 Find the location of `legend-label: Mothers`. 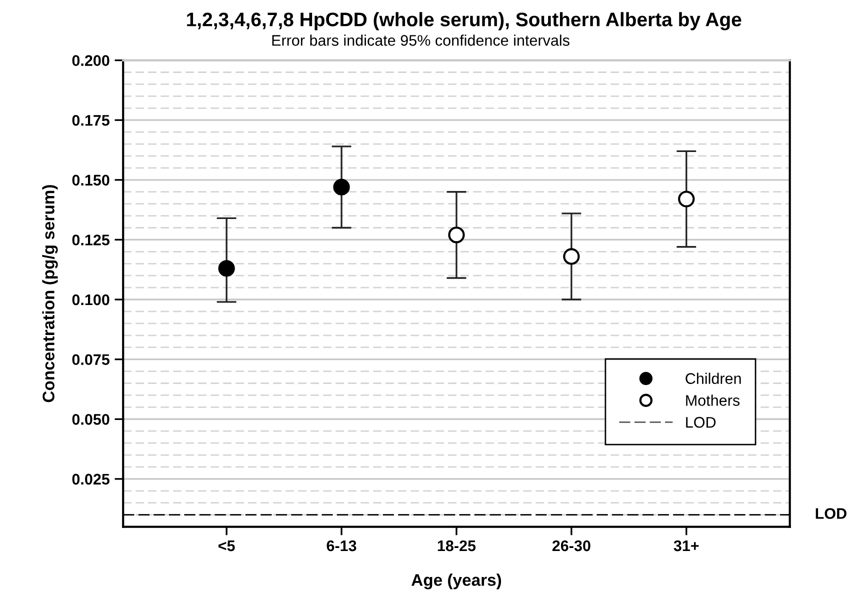

legend-label: Mothers is located at coordinates (713, 400).